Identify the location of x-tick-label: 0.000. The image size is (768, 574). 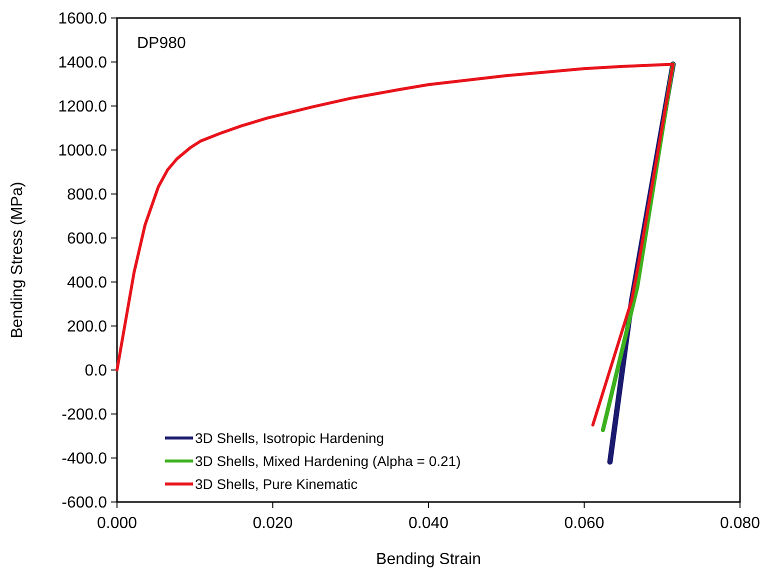
(117, 523).